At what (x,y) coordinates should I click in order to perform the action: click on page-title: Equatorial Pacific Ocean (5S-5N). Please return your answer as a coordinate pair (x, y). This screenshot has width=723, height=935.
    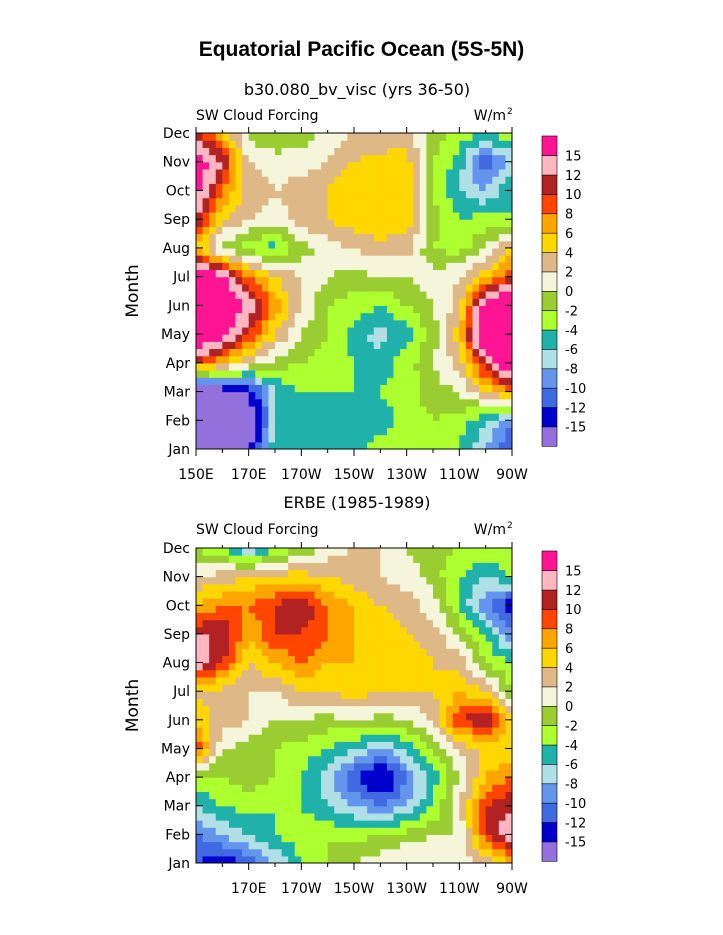
    Looking at the image, I should click on (361, 49).